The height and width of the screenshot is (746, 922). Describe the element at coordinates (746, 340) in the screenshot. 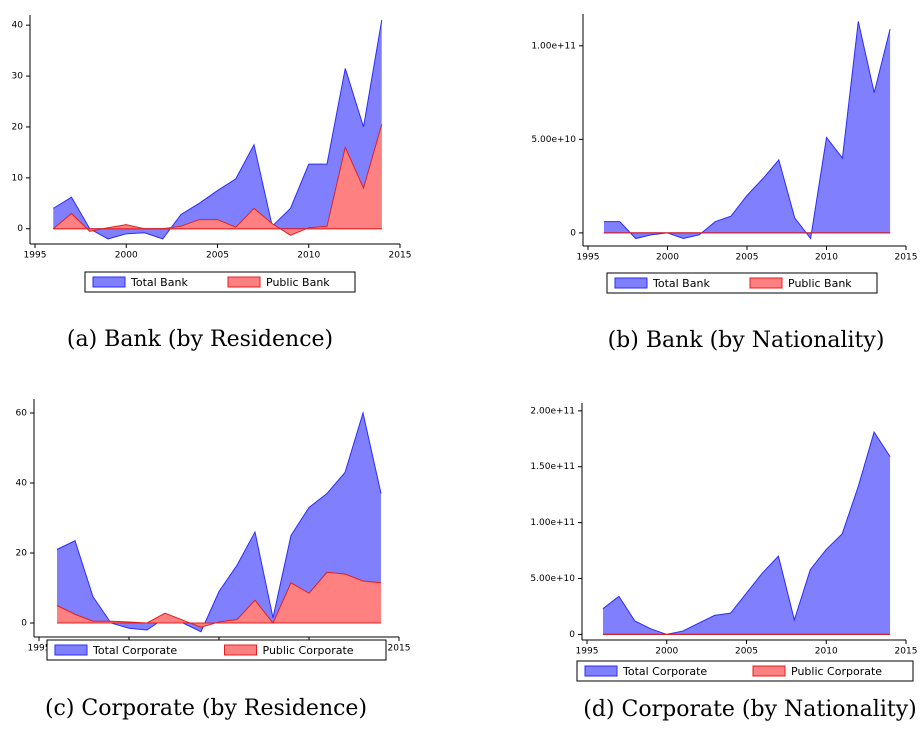

I see `caption: (b) Bank (by Nationality)` at that location.